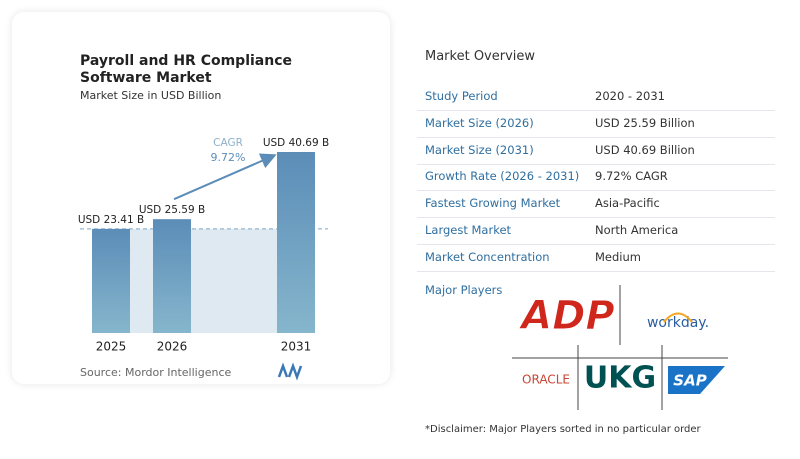  Describe the element at coordinates (151, 95) in the screenshot. I see `chart-subtitle: Market Size in USD Billion` at that location.